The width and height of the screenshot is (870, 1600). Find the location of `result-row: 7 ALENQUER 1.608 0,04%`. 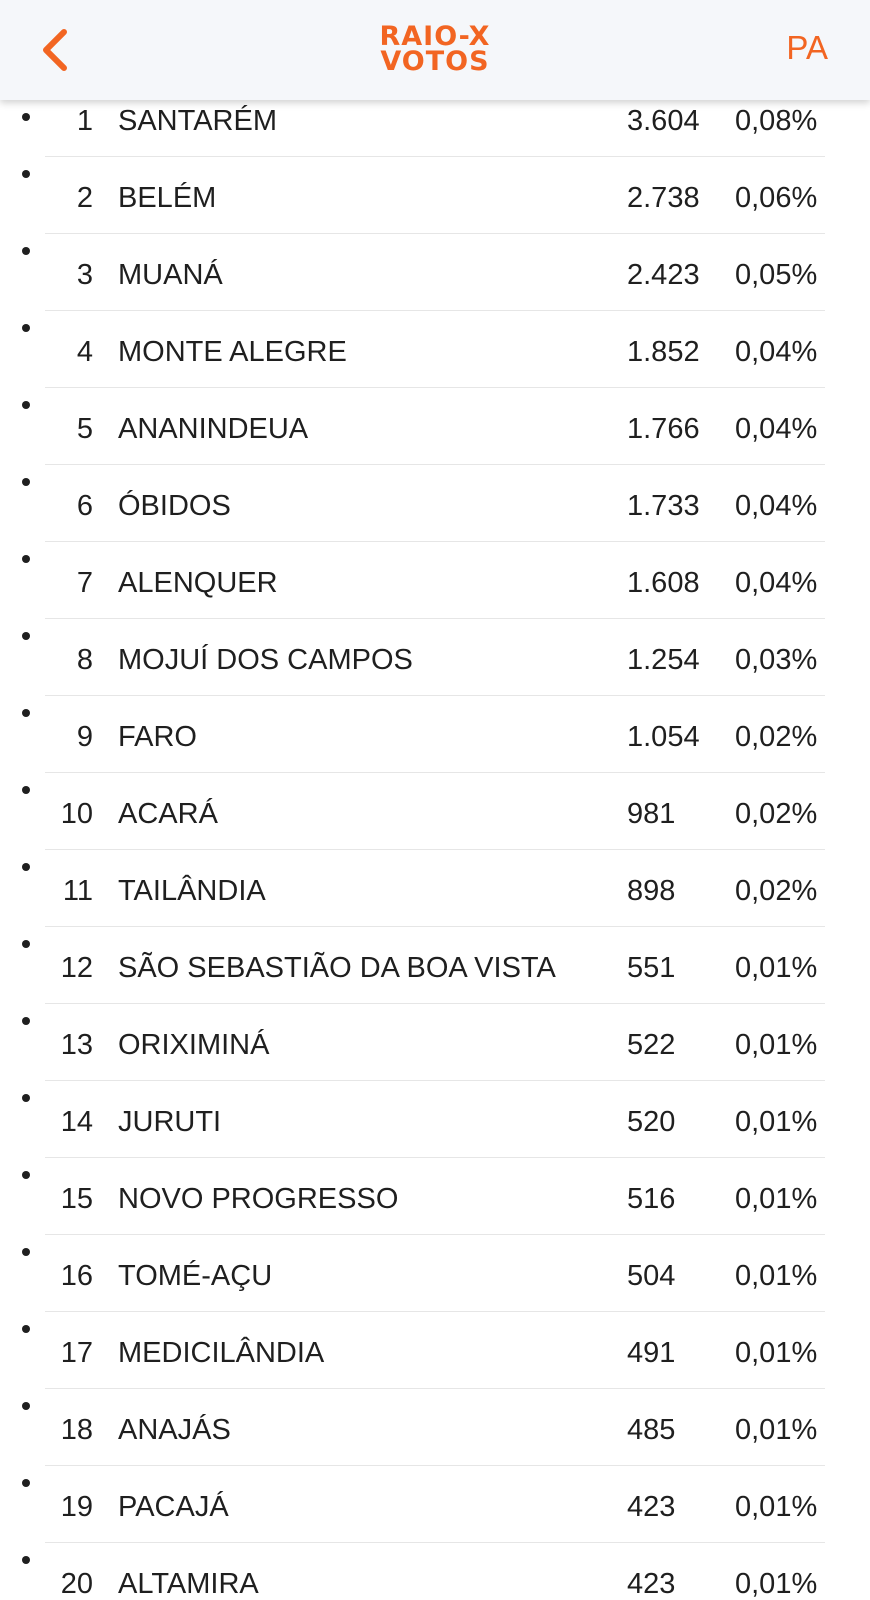

result-row: 7 ALENQUER 1.608 0,04% is located at coordinates (435, 580).